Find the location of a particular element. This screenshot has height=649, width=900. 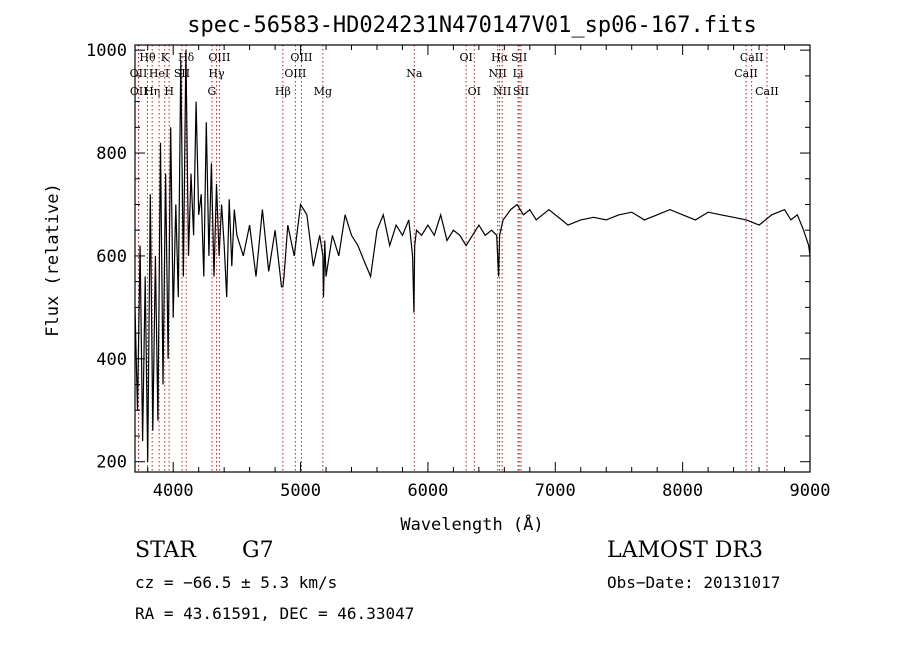

spectral-line-label: K is located at coordinates (165, 57).